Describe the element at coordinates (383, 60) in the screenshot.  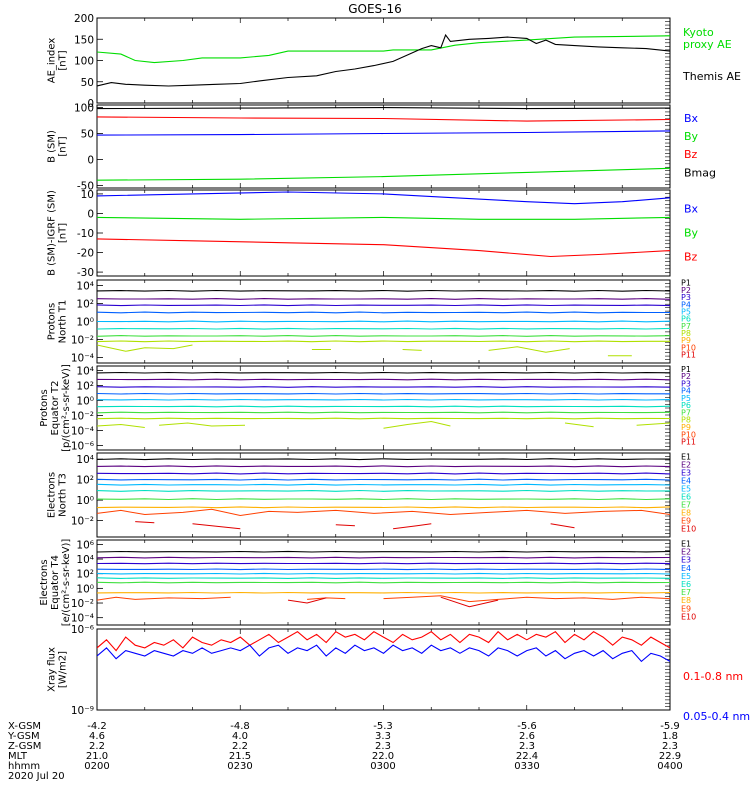
I see `panel-data-ae` at that location.